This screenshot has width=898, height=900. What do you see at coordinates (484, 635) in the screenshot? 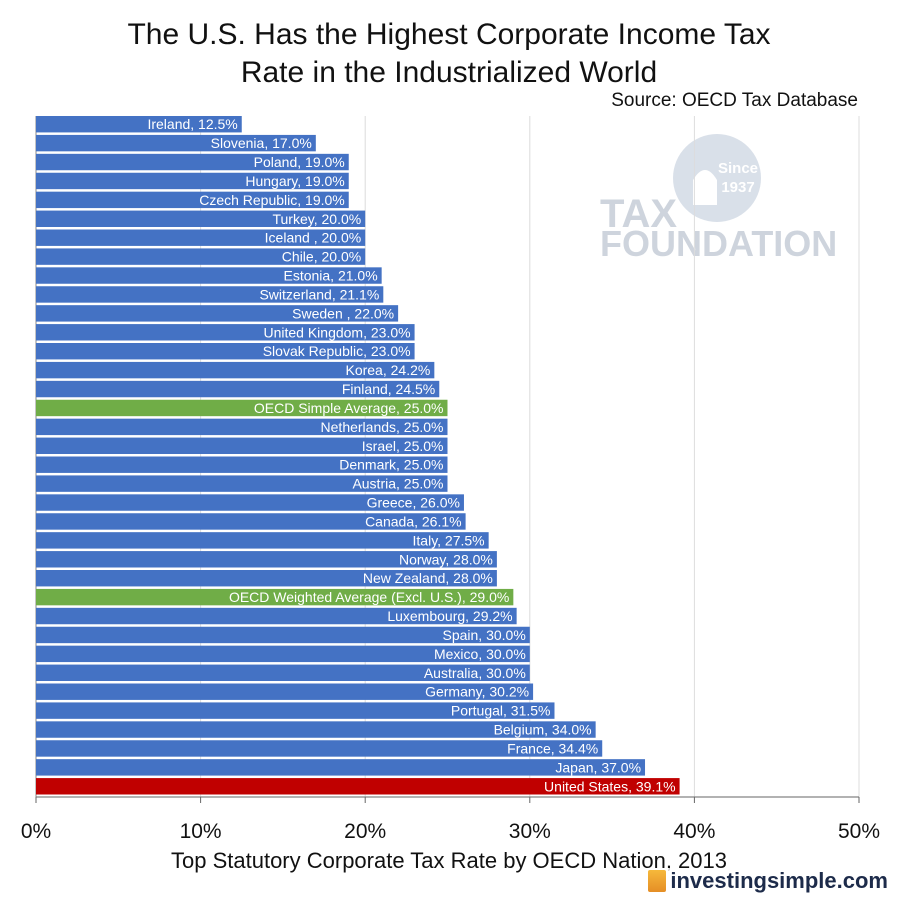
I see `bar-data-label: Spain, 30.0%` at bounding box center [484, 635].